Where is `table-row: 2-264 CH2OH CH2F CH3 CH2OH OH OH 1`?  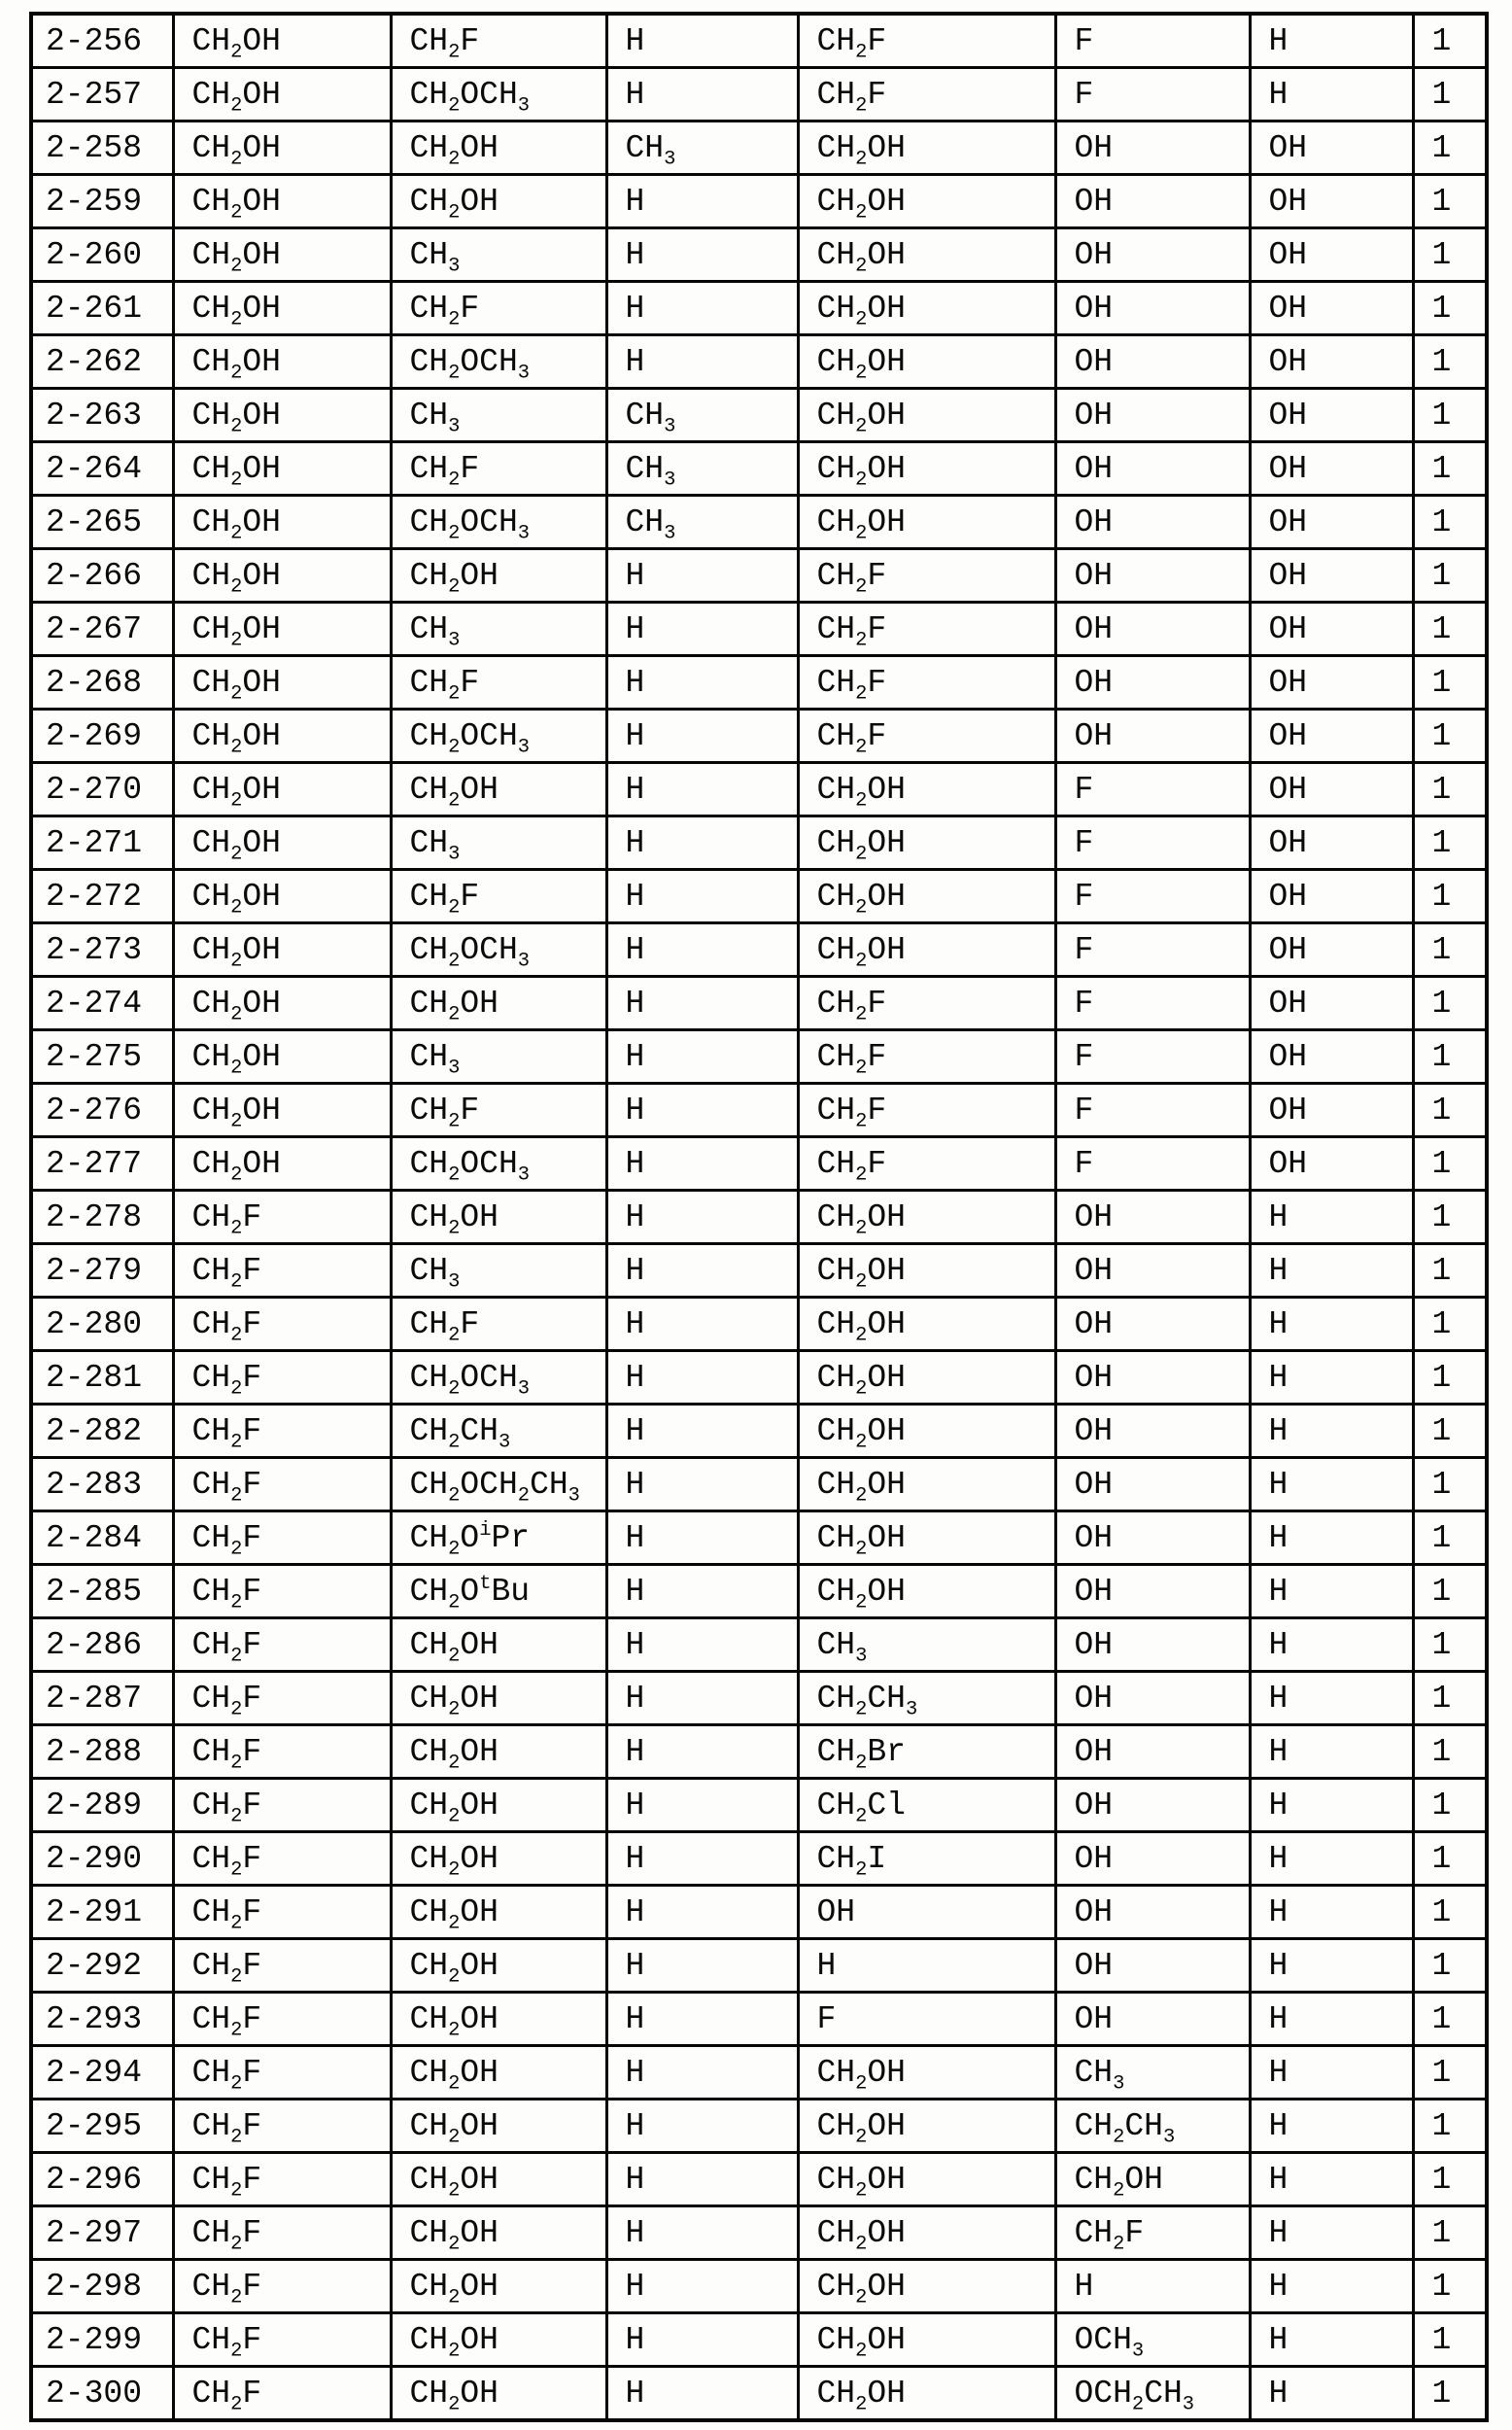 table-row: 2-264 CH2OH CH2F CH3 CH2OH OH OH 1 is located at coordinates (759, 468).